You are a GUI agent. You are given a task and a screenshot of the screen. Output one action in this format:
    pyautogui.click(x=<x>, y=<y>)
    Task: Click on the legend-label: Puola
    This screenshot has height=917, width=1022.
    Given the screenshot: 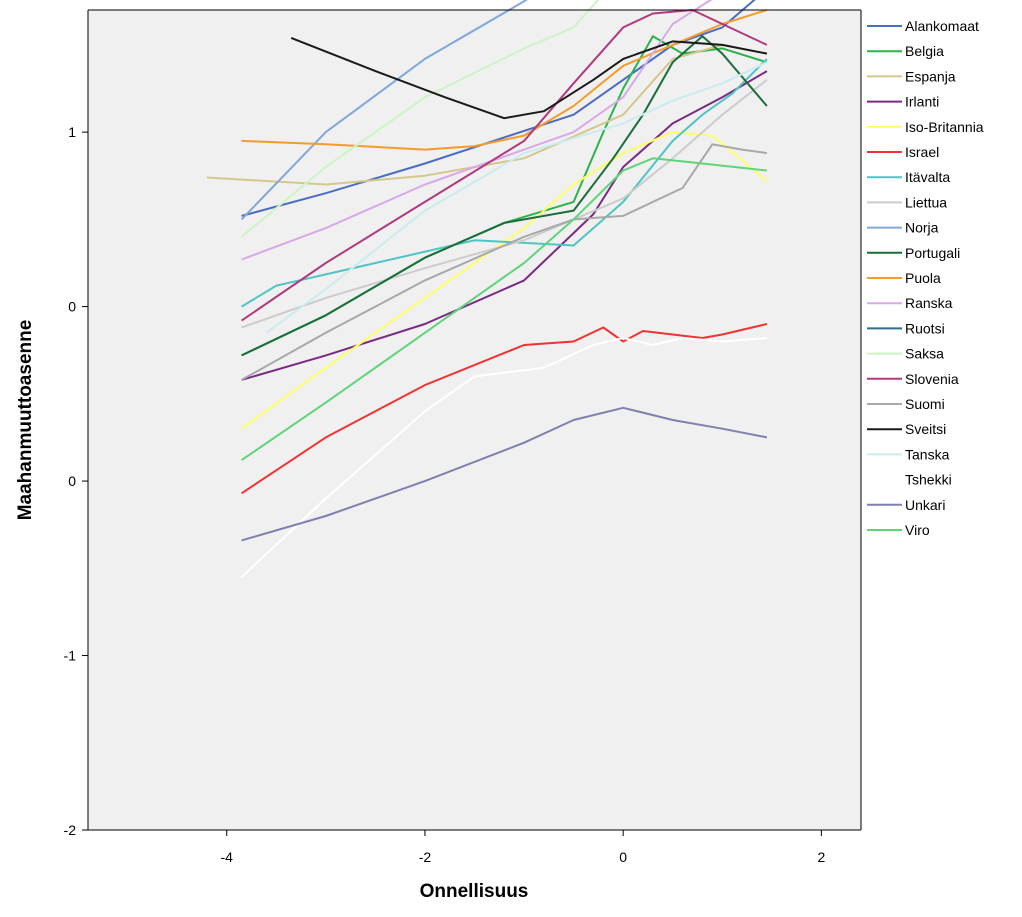 What is the action you would take?
    pyautogui.click(x=923, y=278)
    